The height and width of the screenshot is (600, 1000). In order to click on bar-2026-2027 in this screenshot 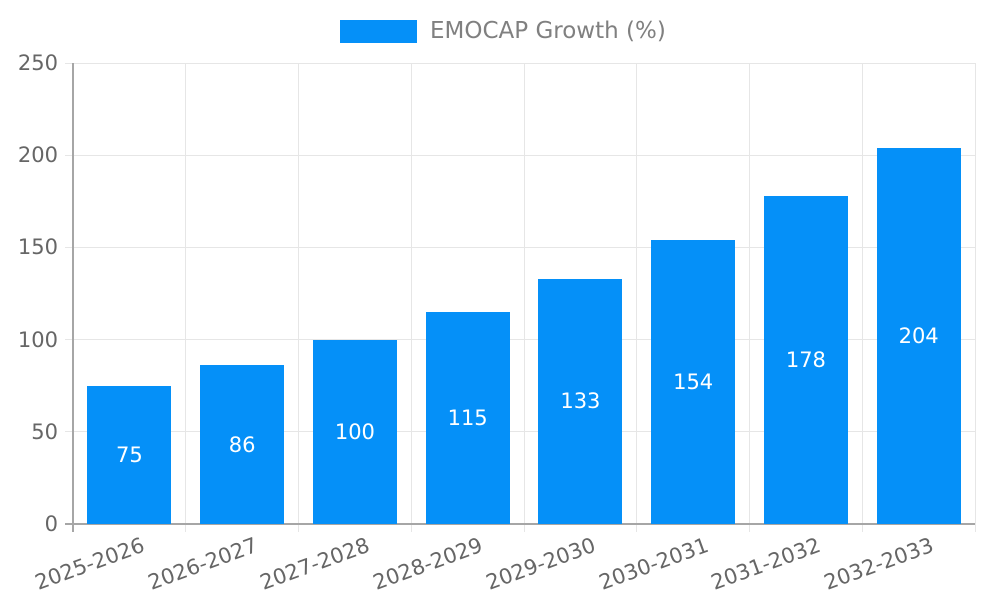, I will do `click(242, 444)`.